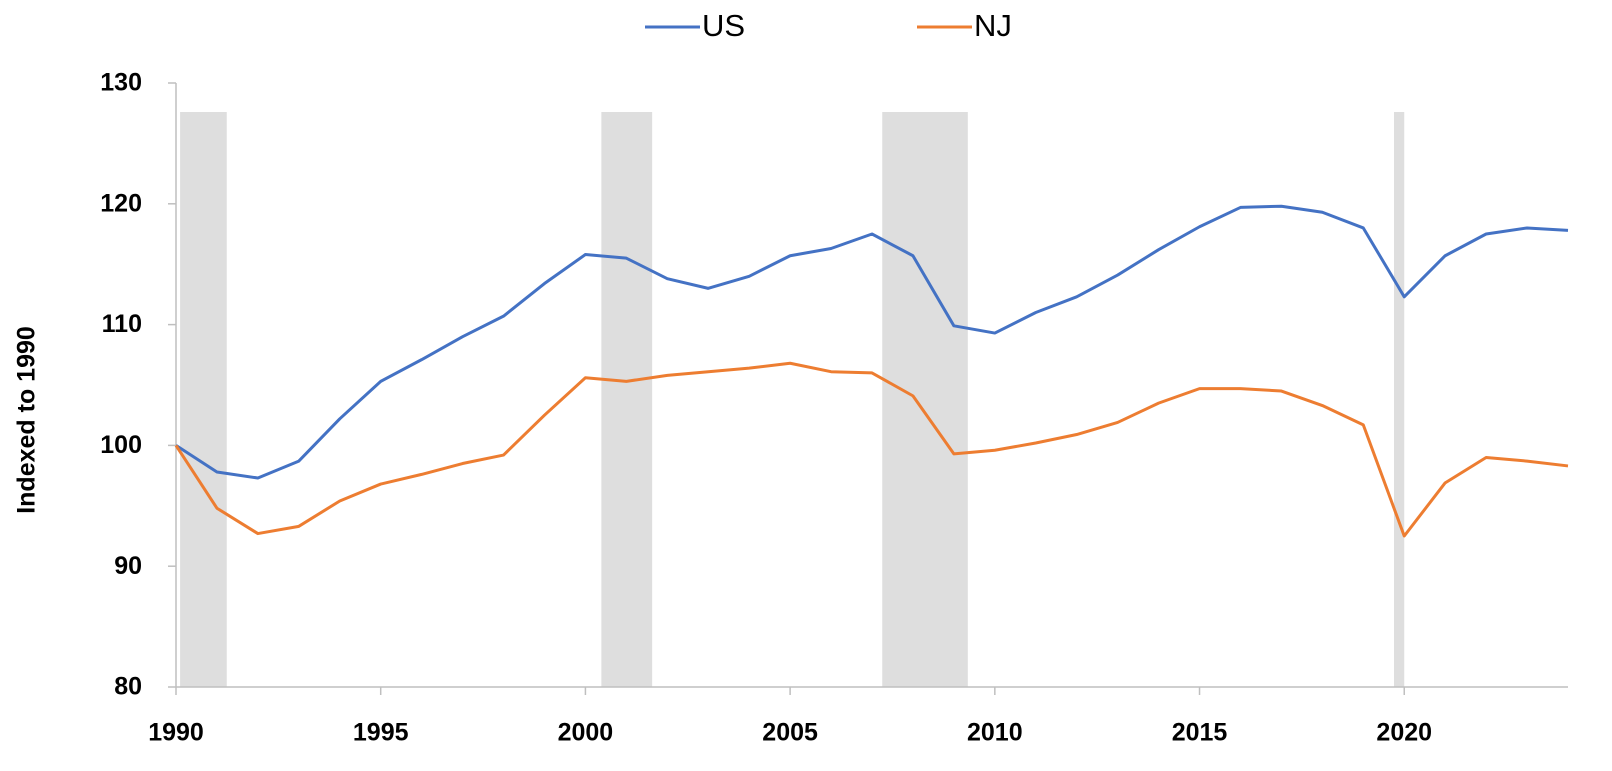  Describe the element at coordinates (1200, 733) in the screenshot. I see `x-tick-label: 2015` at that location.